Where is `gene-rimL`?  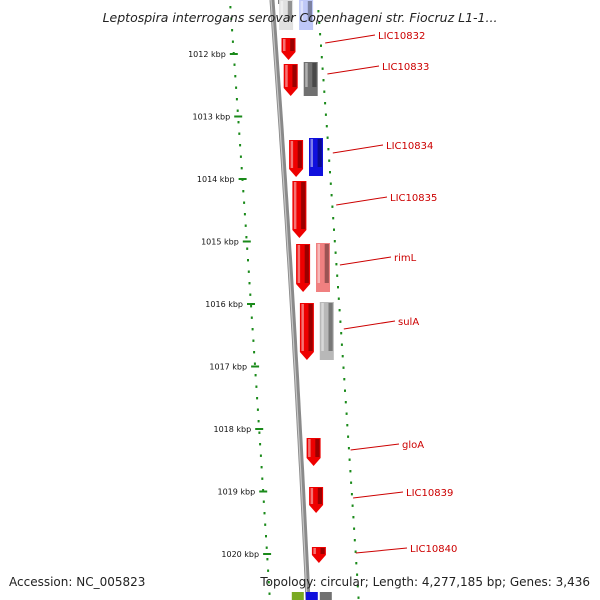
gene-rimL is located at coordinates (303, 268).